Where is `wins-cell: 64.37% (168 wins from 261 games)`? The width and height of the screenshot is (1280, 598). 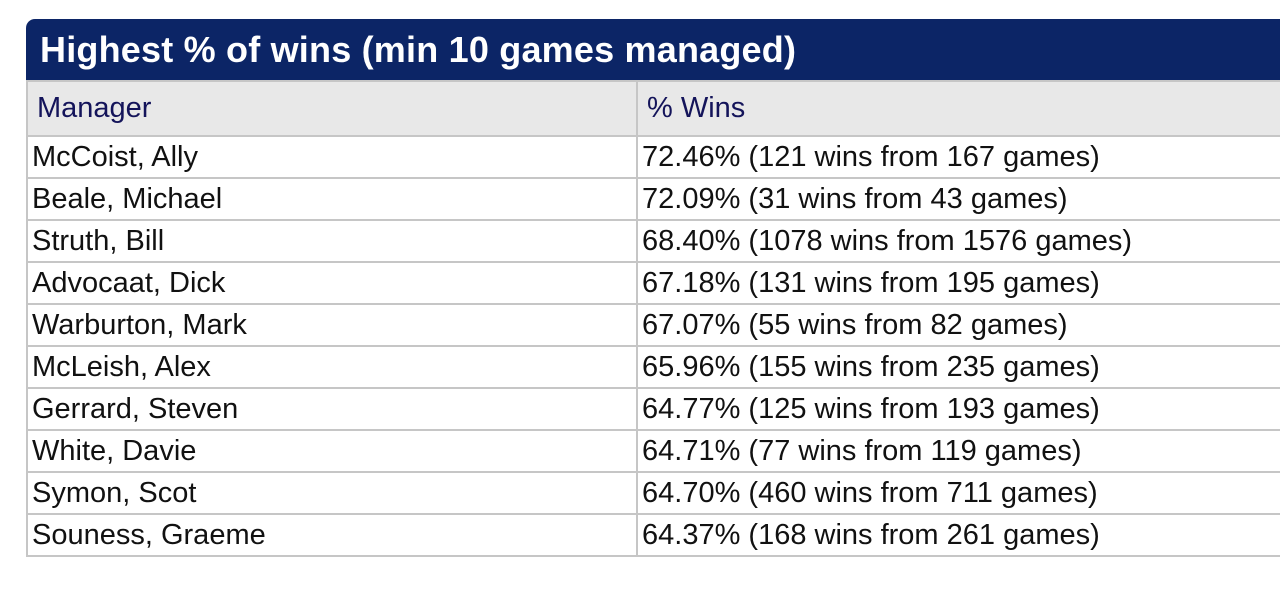 wins-cell: 64.37% (168 wins from 261 games) is located at coordinates (958, 535).